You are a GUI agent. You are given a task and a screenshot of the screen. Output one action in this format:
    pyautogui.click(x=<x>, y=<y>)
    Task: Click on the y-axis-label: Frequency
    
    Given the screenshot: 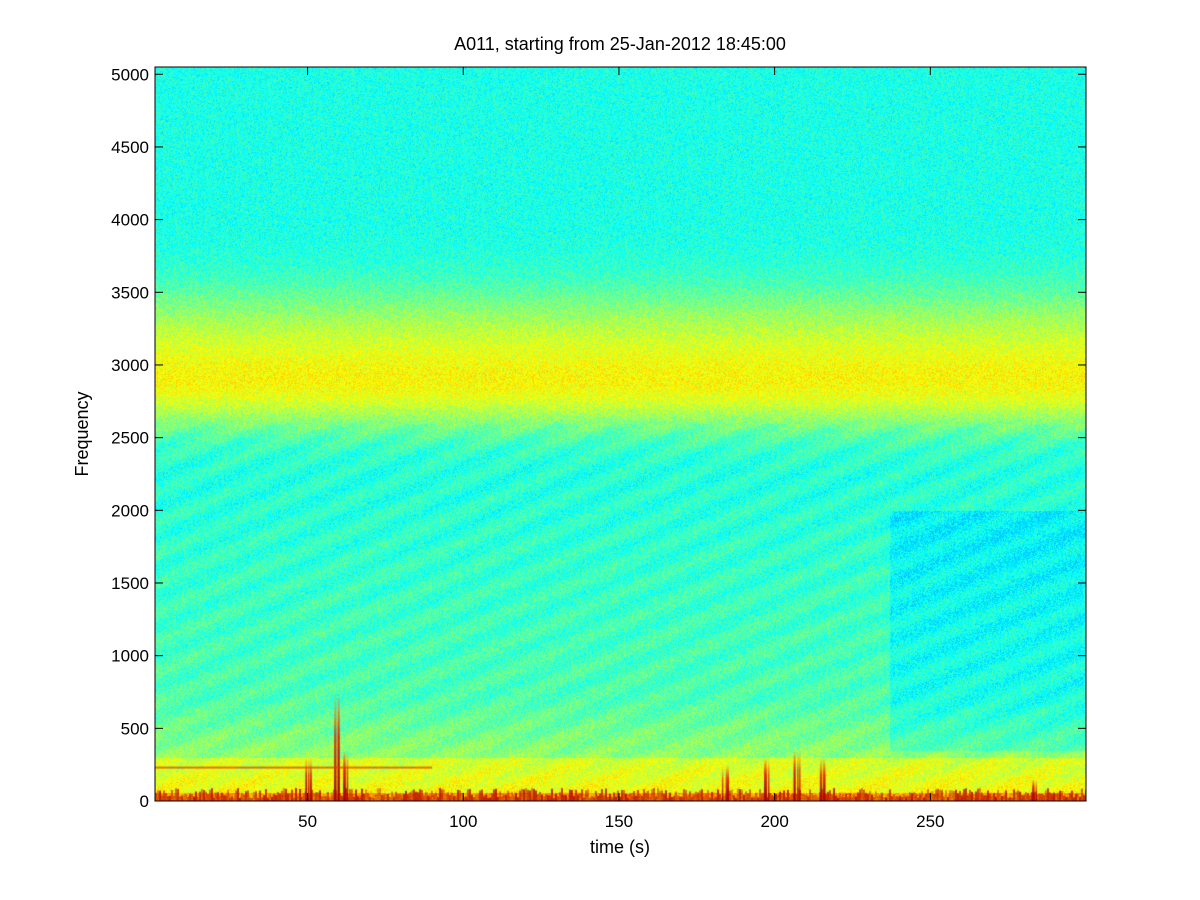 What is the action you would take?
    pyautogui.click(x=82, y=433)
    